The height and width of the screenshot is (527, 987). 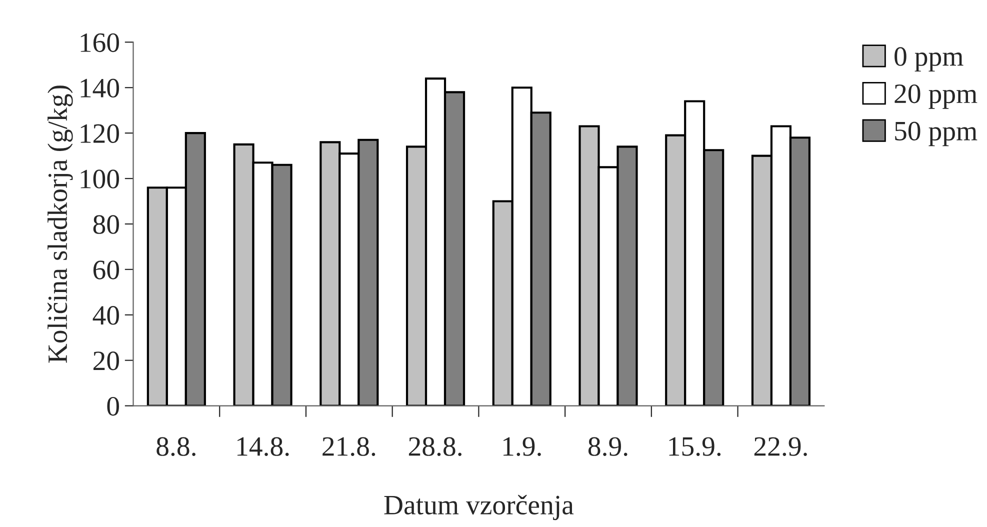 What do you see at coordinates (349, 446) in the screenshot?
I see `x-tick-label: 21.8.` at bounding box center [349, 446].